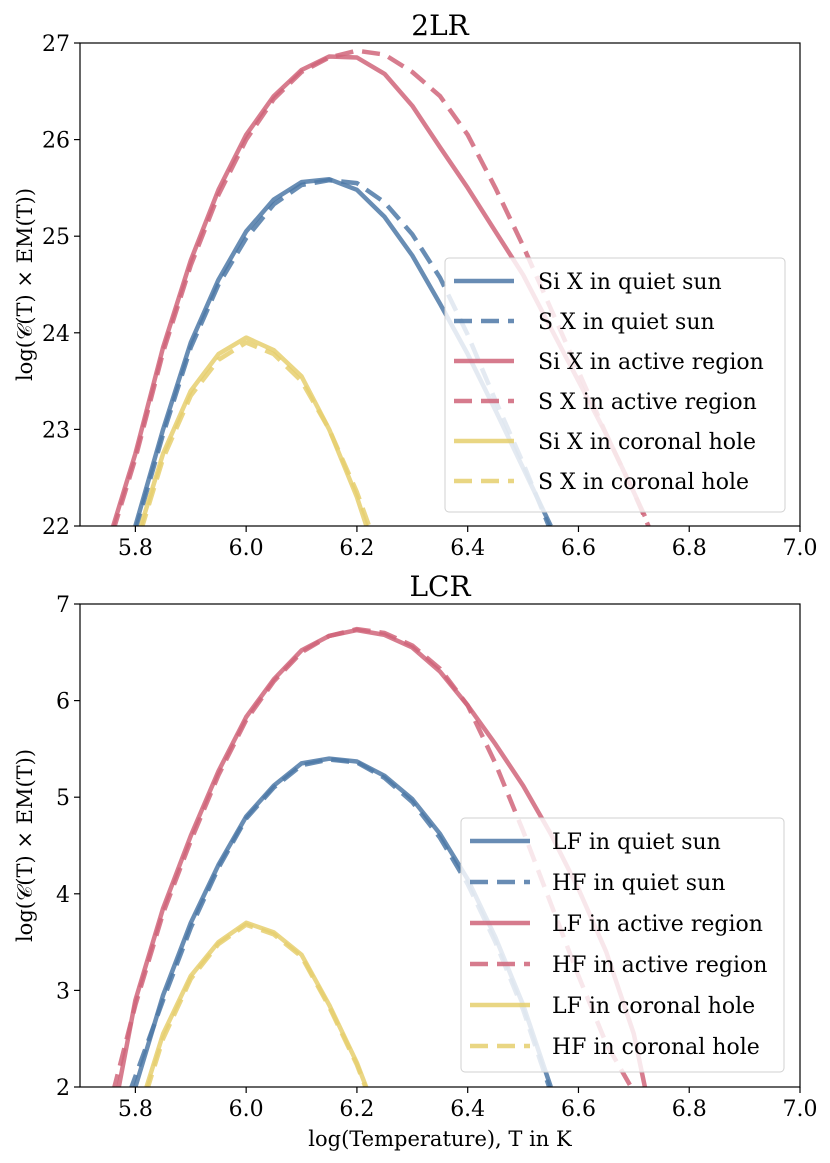 The height and width of the screenshot is (1163, 830). I want to click on legend-label-1: LF in quiet sun, so click(636, 842).